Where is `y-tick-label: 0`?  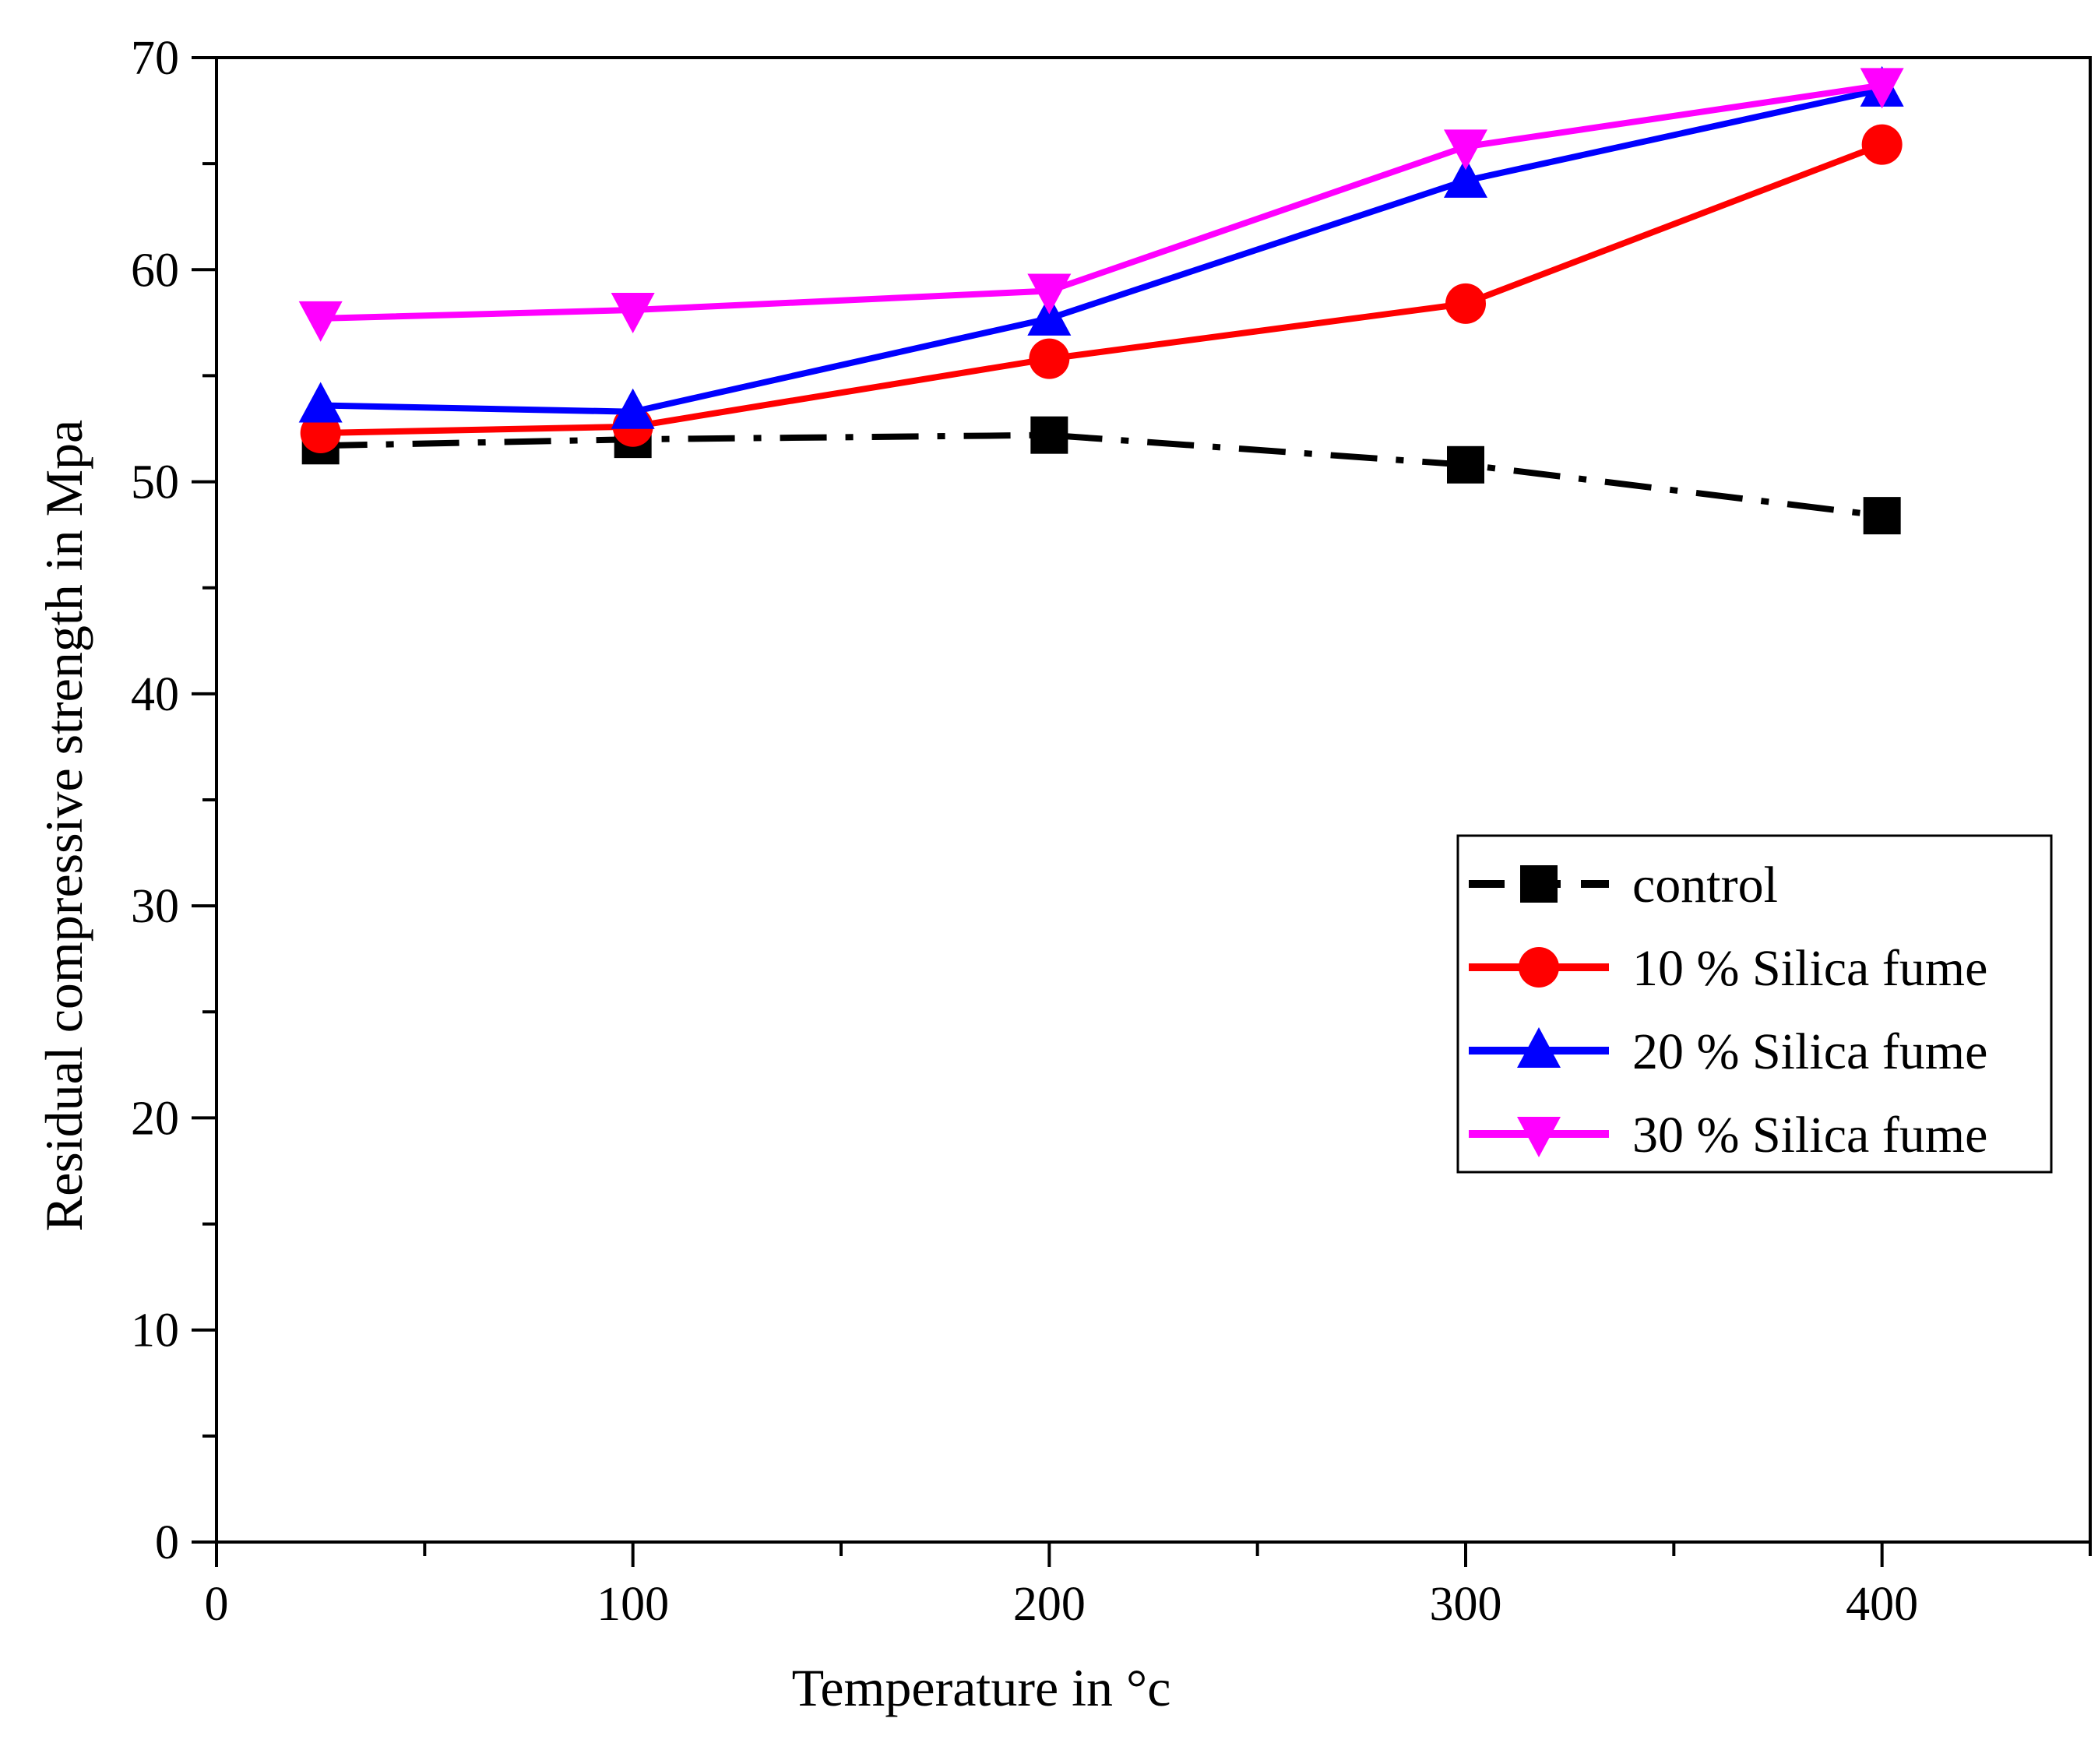 y-tick-label: 0 is located at coordinates (167, 1542).